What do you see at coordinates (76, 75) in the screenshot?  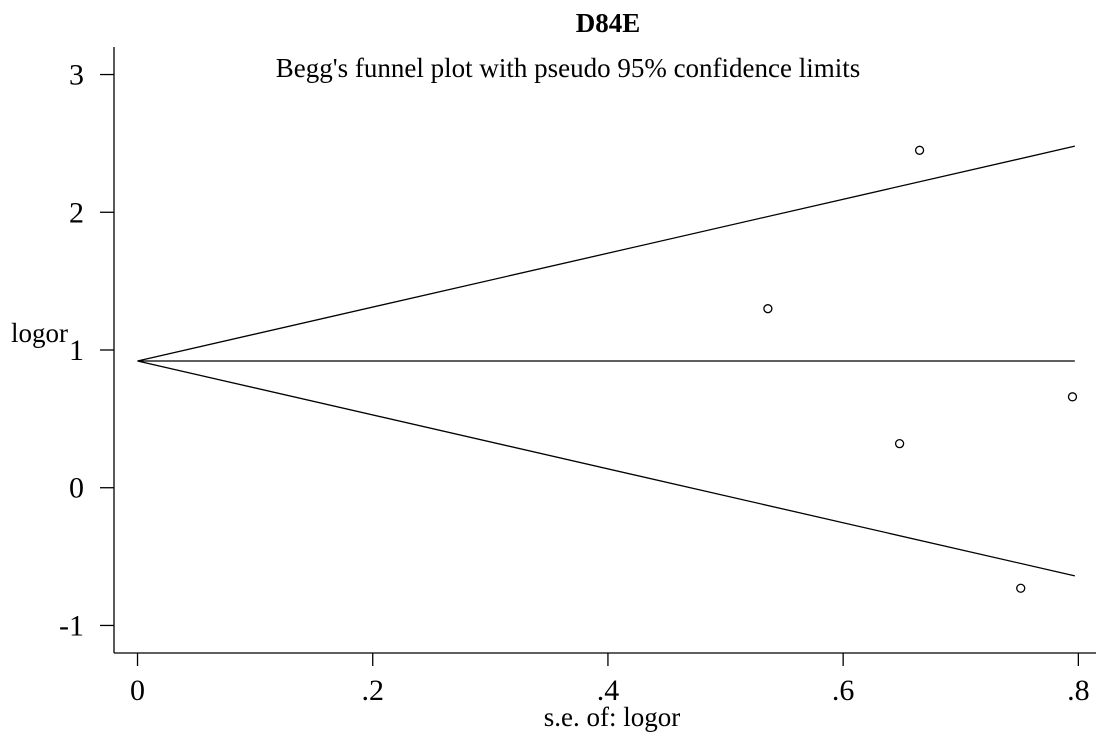 I see `y-tick-label: 3` at bounding box center [76, 75].